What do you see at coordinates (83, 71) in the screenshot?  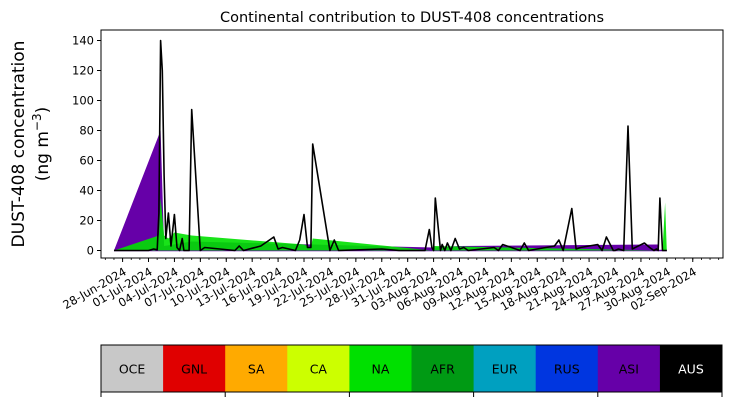 I see `y-tick-label: 120` at bounding box center [83, 71].